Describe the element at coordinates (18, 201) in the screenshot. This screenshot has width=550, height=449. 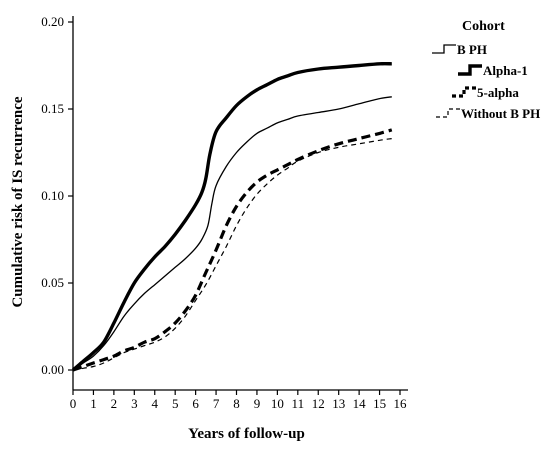
I see `y-axis-title: Cumulative risk of IS recurrence` at that location.